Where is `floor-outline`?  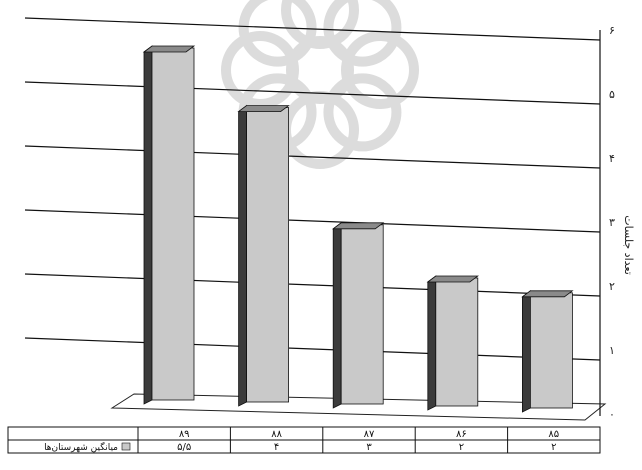
floor-outline is located at coordinates (358, 407).